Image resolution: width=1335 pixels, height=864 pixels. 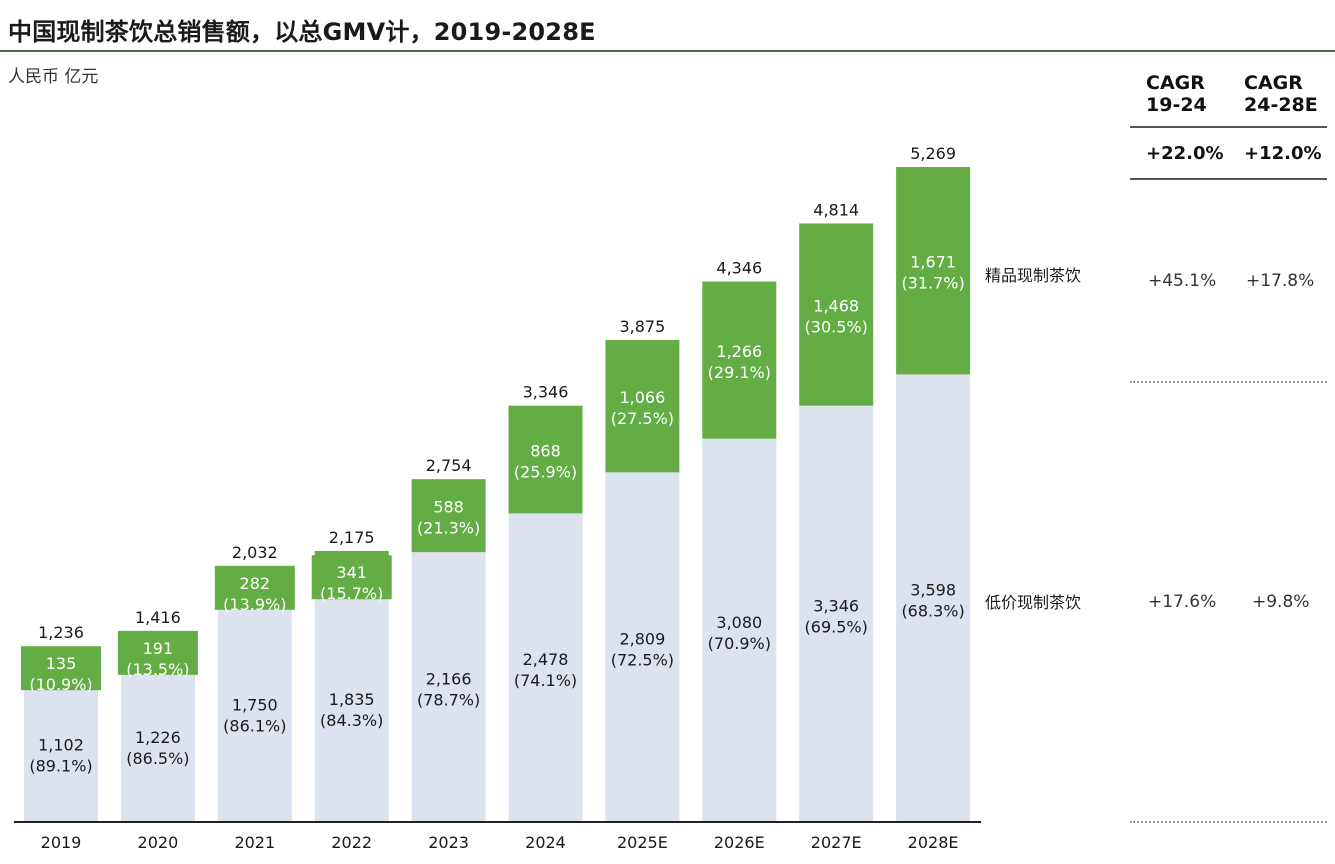 What do you see at coordinates (545, 842) in the screenshot?
I see `x-tick-2024: 2024` at bounding box center [545, 842].